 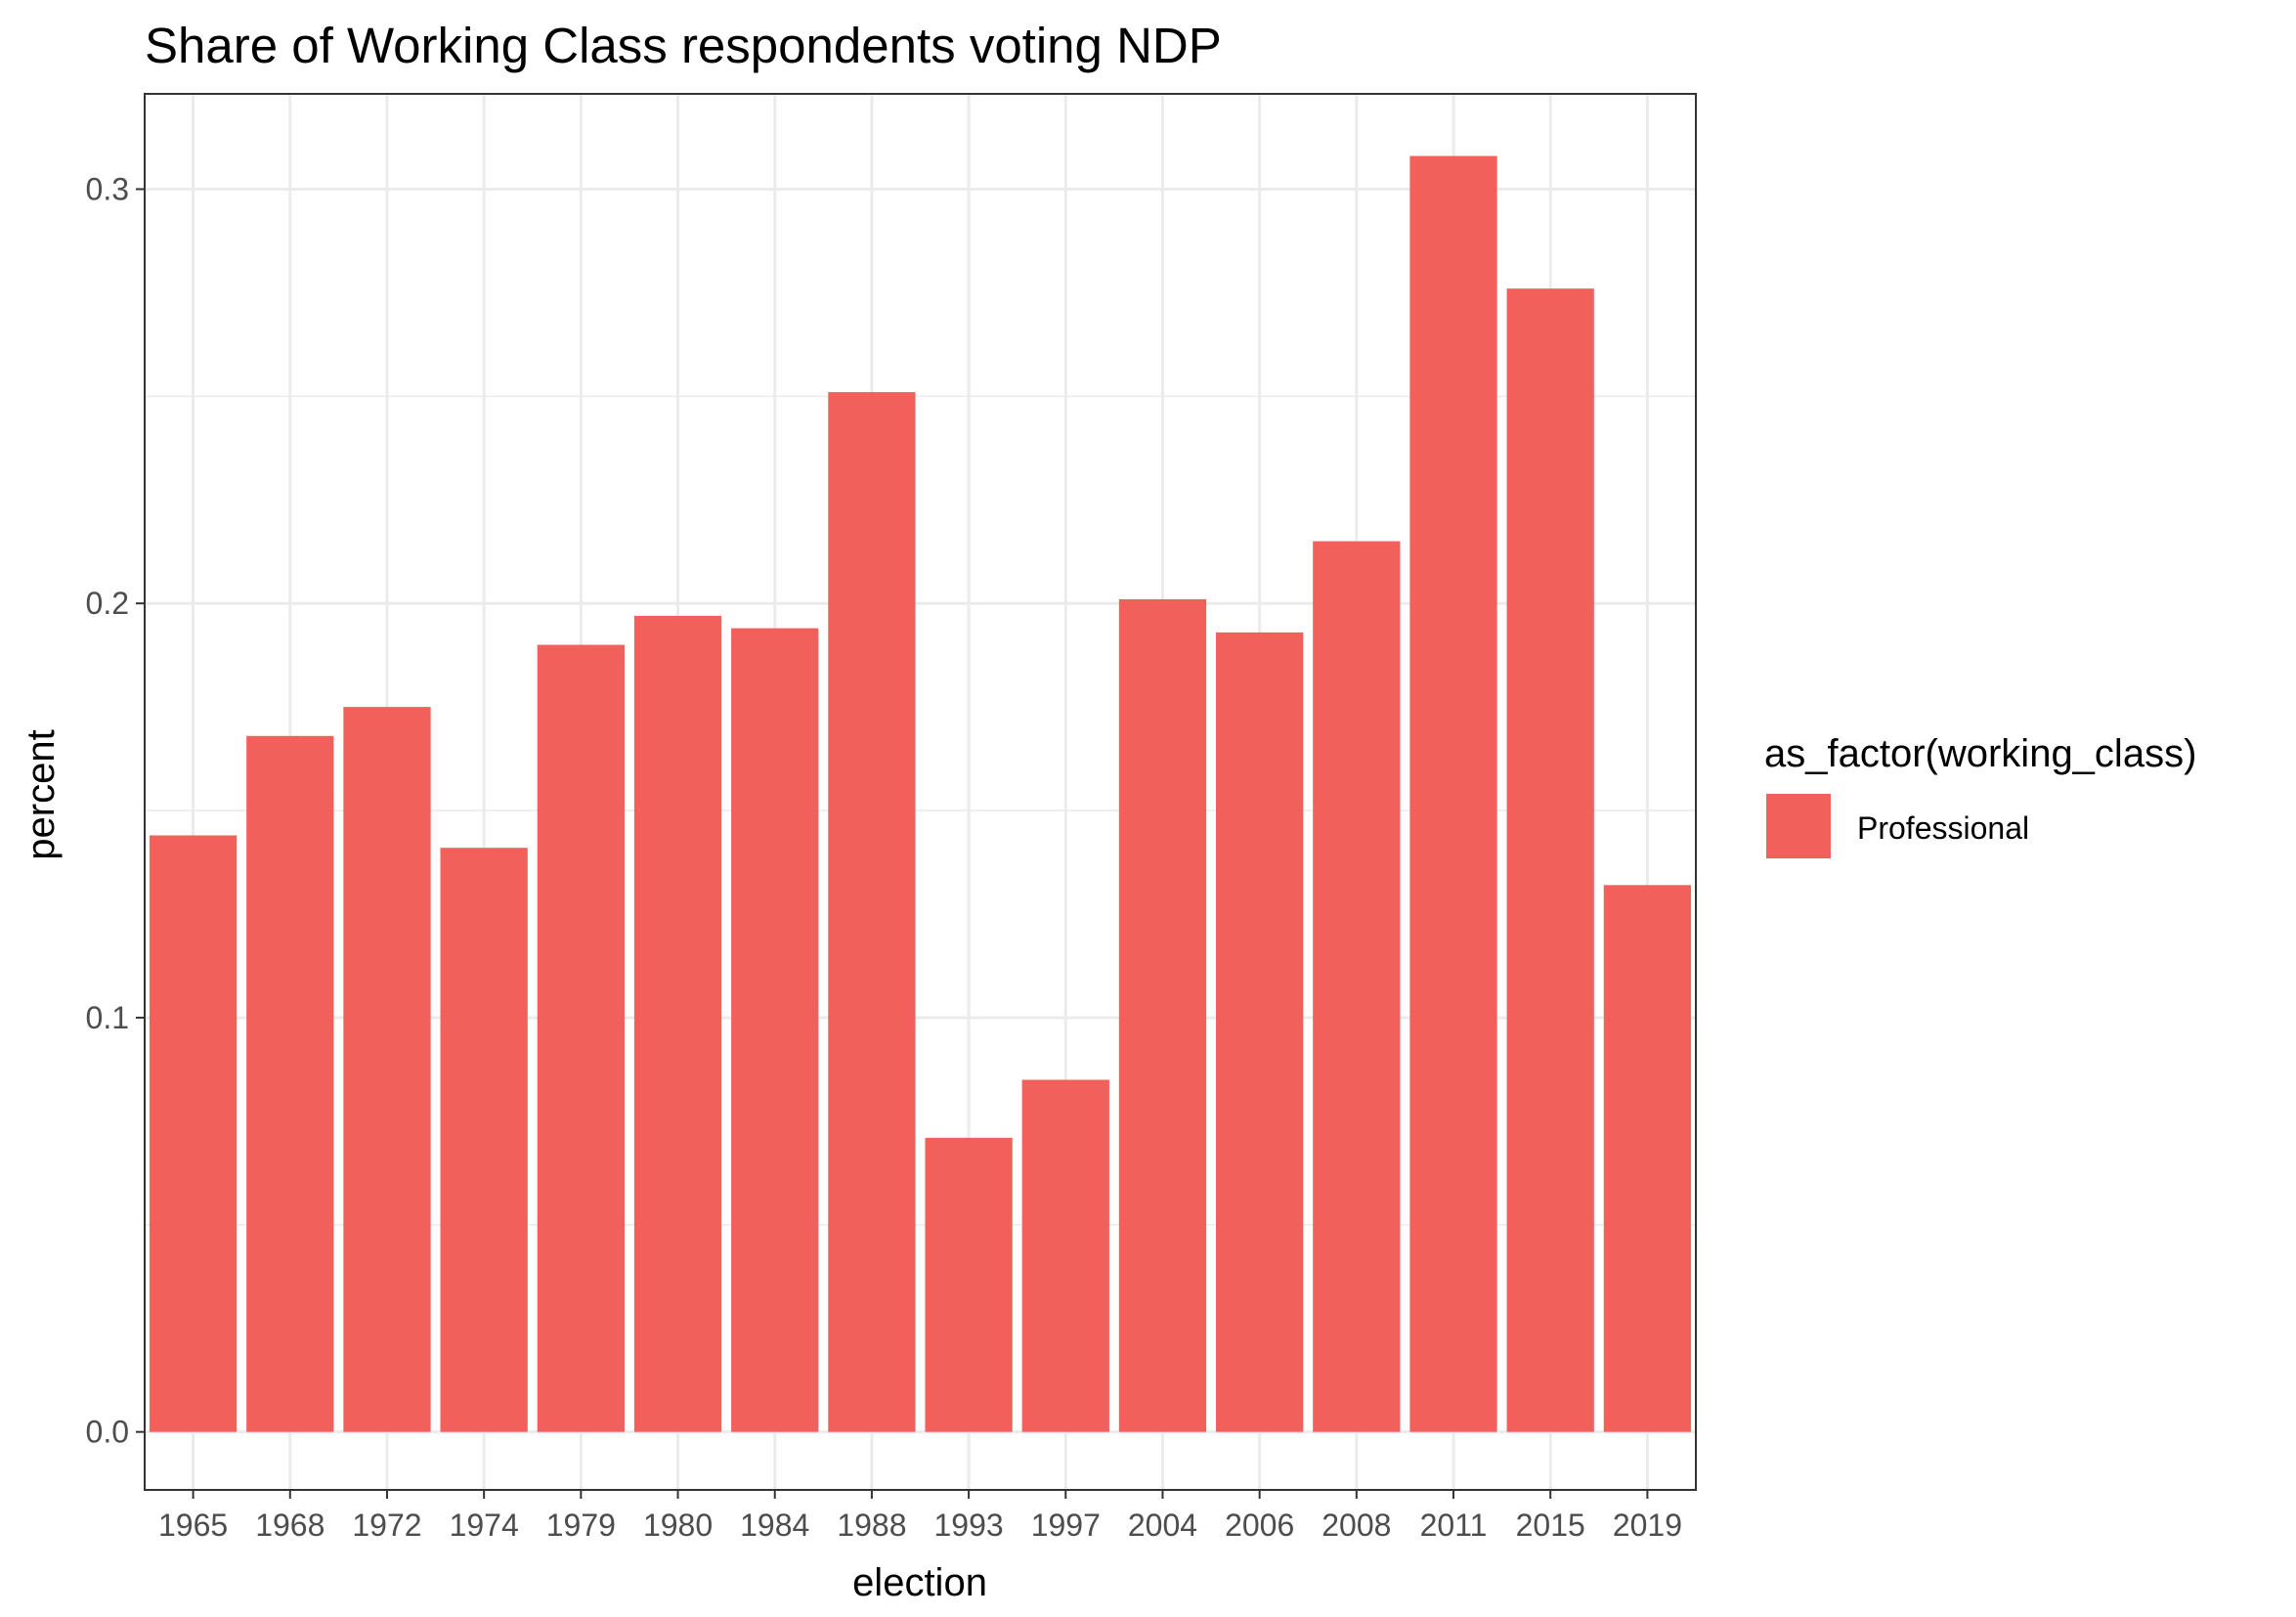 What do you see at coordinates (107, 1017) in the screenshot?
I see `y-tick-label: 0.1` at bounding box center [107, 1017].